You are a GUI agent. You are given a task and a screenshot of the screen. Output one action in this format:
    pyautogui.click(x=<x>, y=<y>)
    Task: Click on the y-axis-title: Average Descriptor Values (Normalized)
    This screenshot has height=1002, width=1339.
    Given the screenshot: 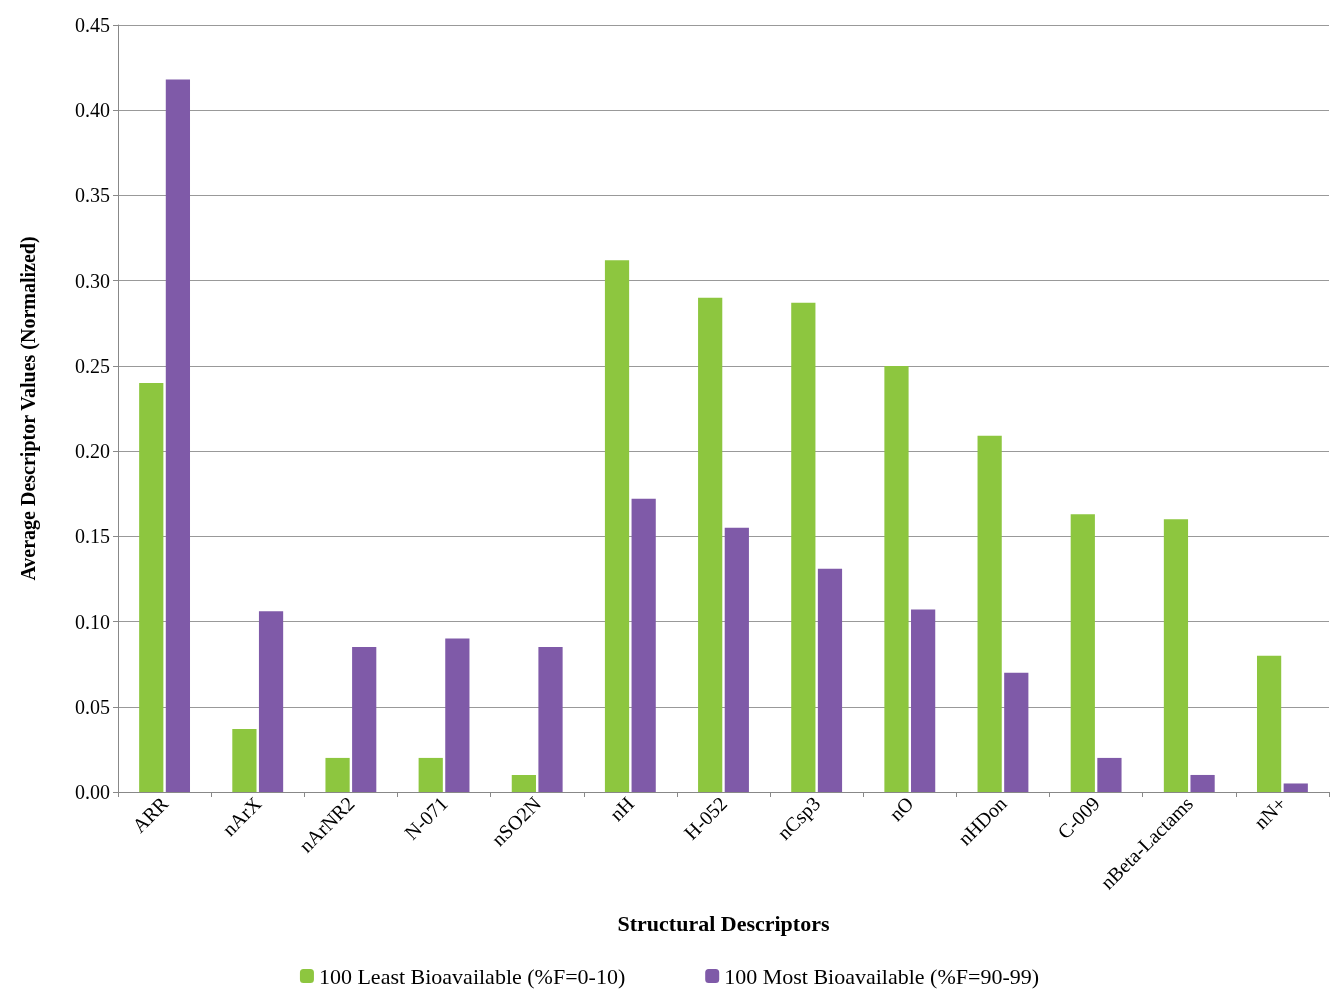 What is the action you would take?
    pyautogui.click(x=28, y=408)
    